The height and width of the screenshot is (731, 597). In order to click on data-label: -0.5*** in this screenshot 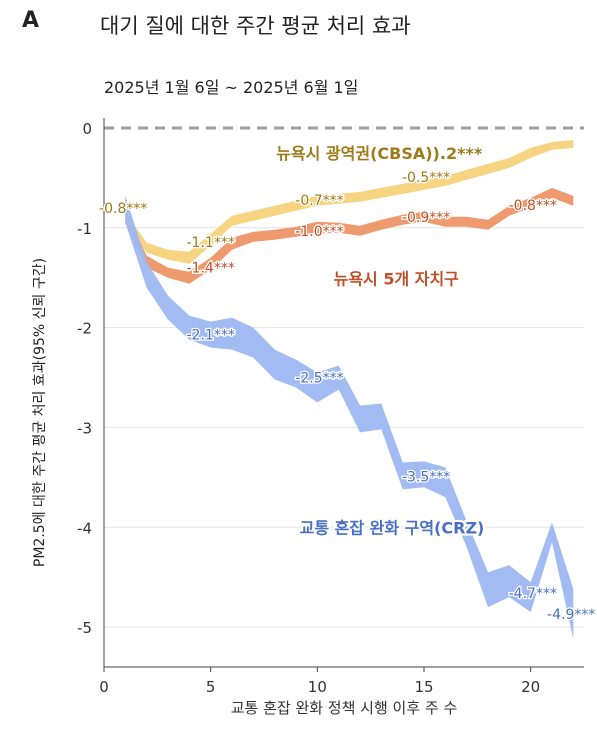, I will do `click(426, 178)`.